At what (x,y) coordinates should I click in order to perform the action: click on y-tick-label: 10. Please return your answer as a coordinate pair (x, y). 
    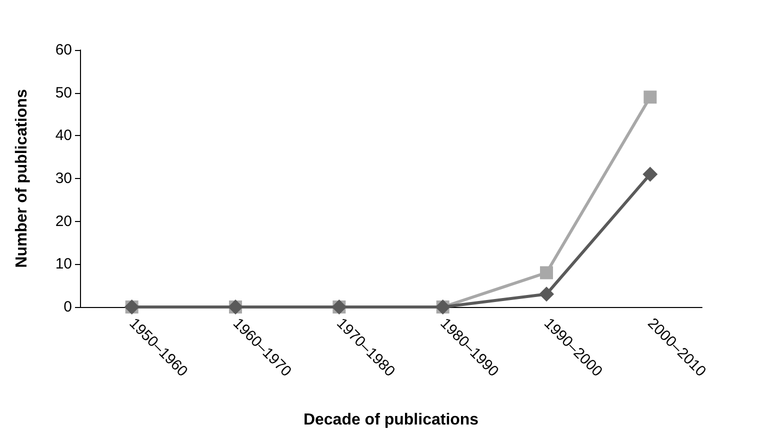
    Looking at the image, I should click on (63, 264).